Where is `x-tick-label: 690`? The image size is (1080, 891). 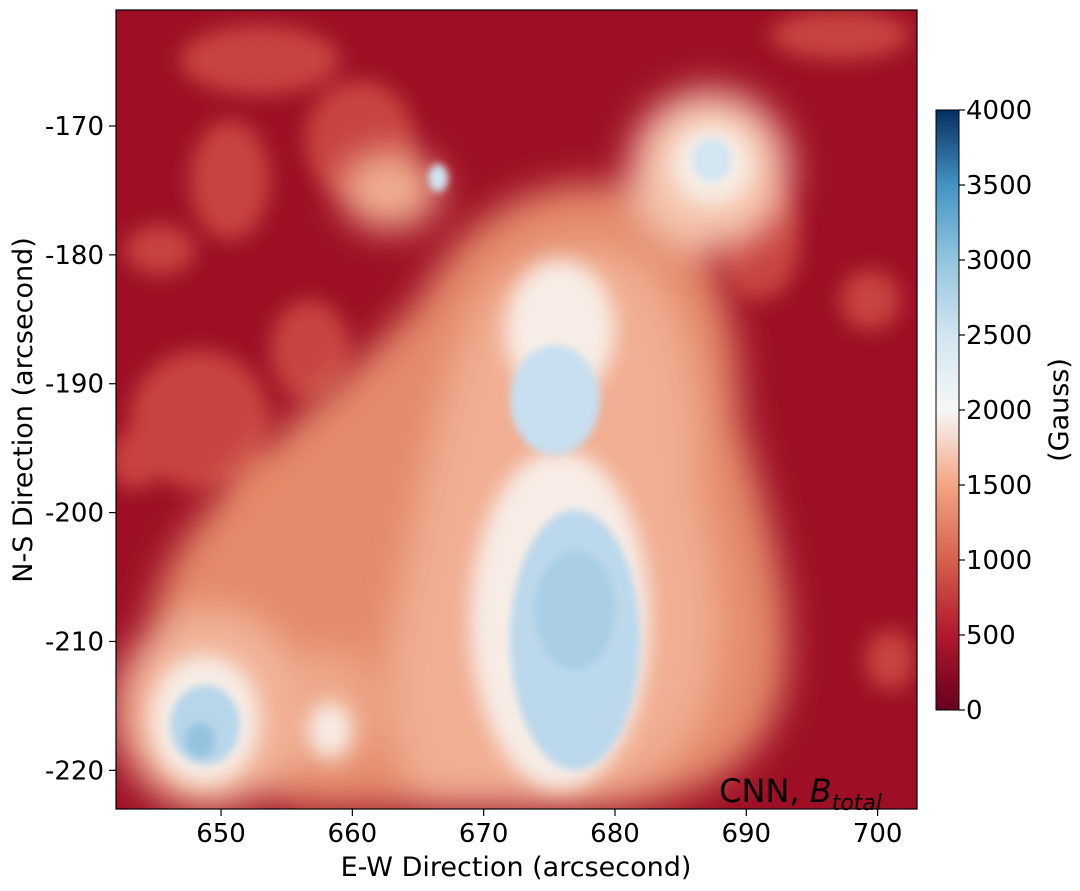 x-tick-label: 690 is located at coordinates (746, 834).